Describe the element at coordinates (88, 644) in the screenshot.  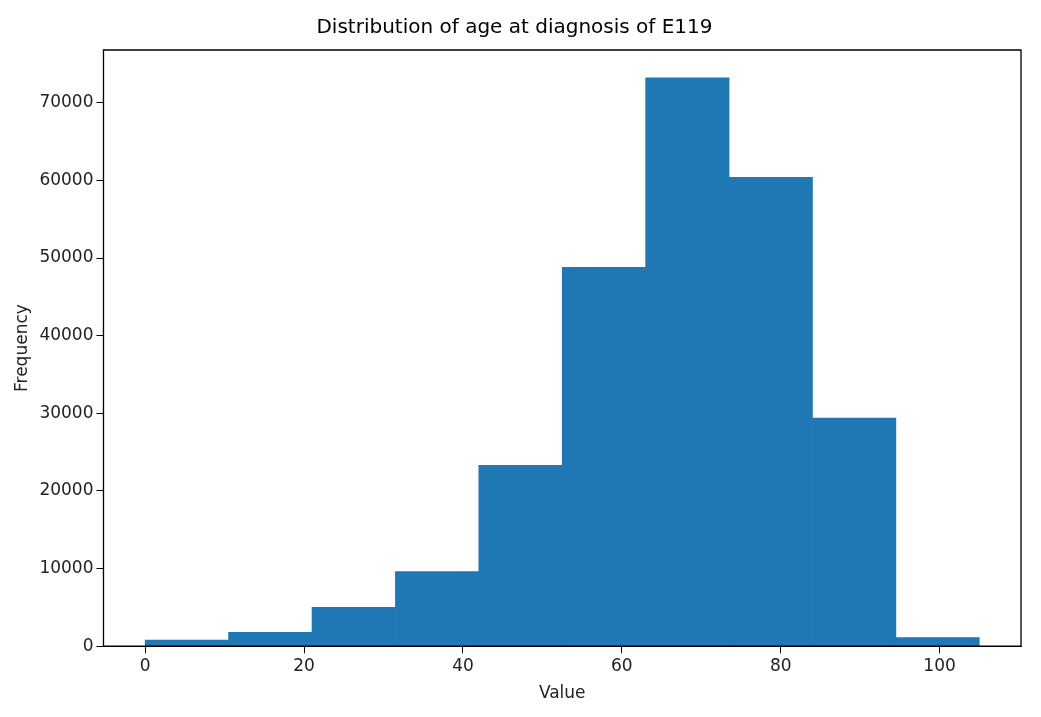
I see `y-tick-label: 0` at that location.